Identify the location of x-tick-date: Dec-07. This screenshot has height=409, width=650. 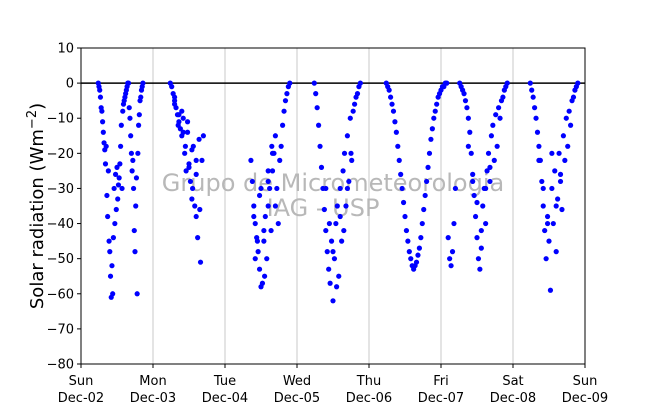
(441, 398).